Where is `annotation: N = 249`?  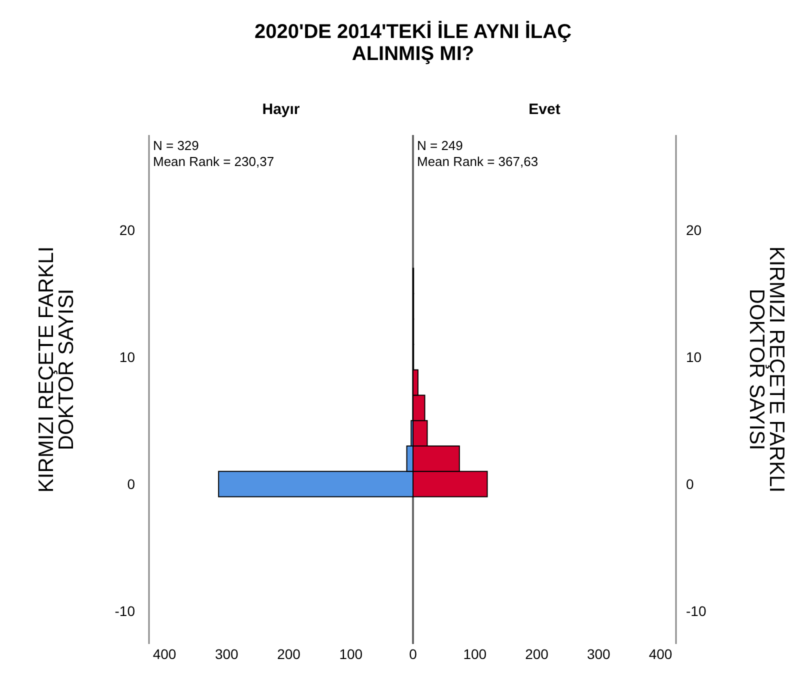
annotation: N = 249 is located at coordinates (440, 145).